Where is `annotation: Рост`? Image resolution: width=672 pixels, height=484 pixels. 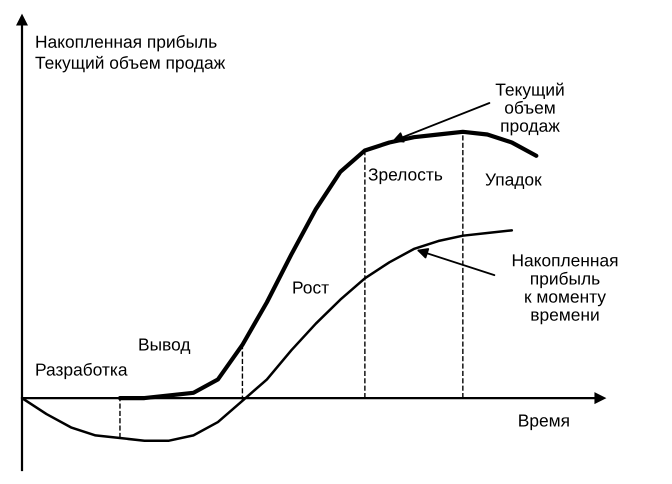 annotation: Рост is located at coordinates (311, 288).